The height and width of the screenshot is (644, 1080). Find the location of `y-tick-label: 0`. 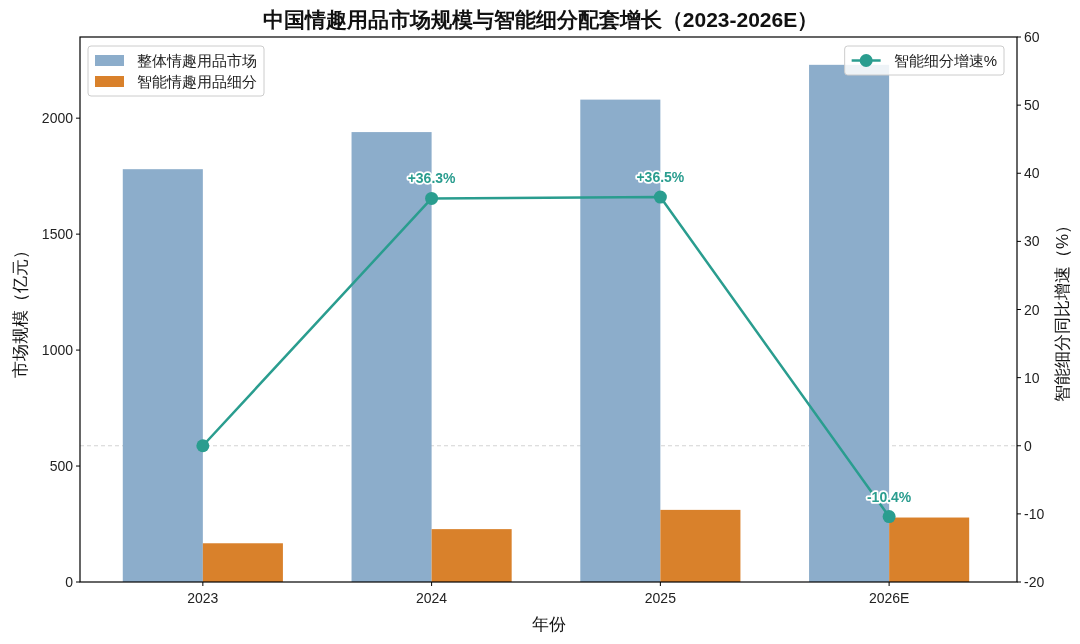

y-tick-label: 0 is located at coordinates (69, 582).